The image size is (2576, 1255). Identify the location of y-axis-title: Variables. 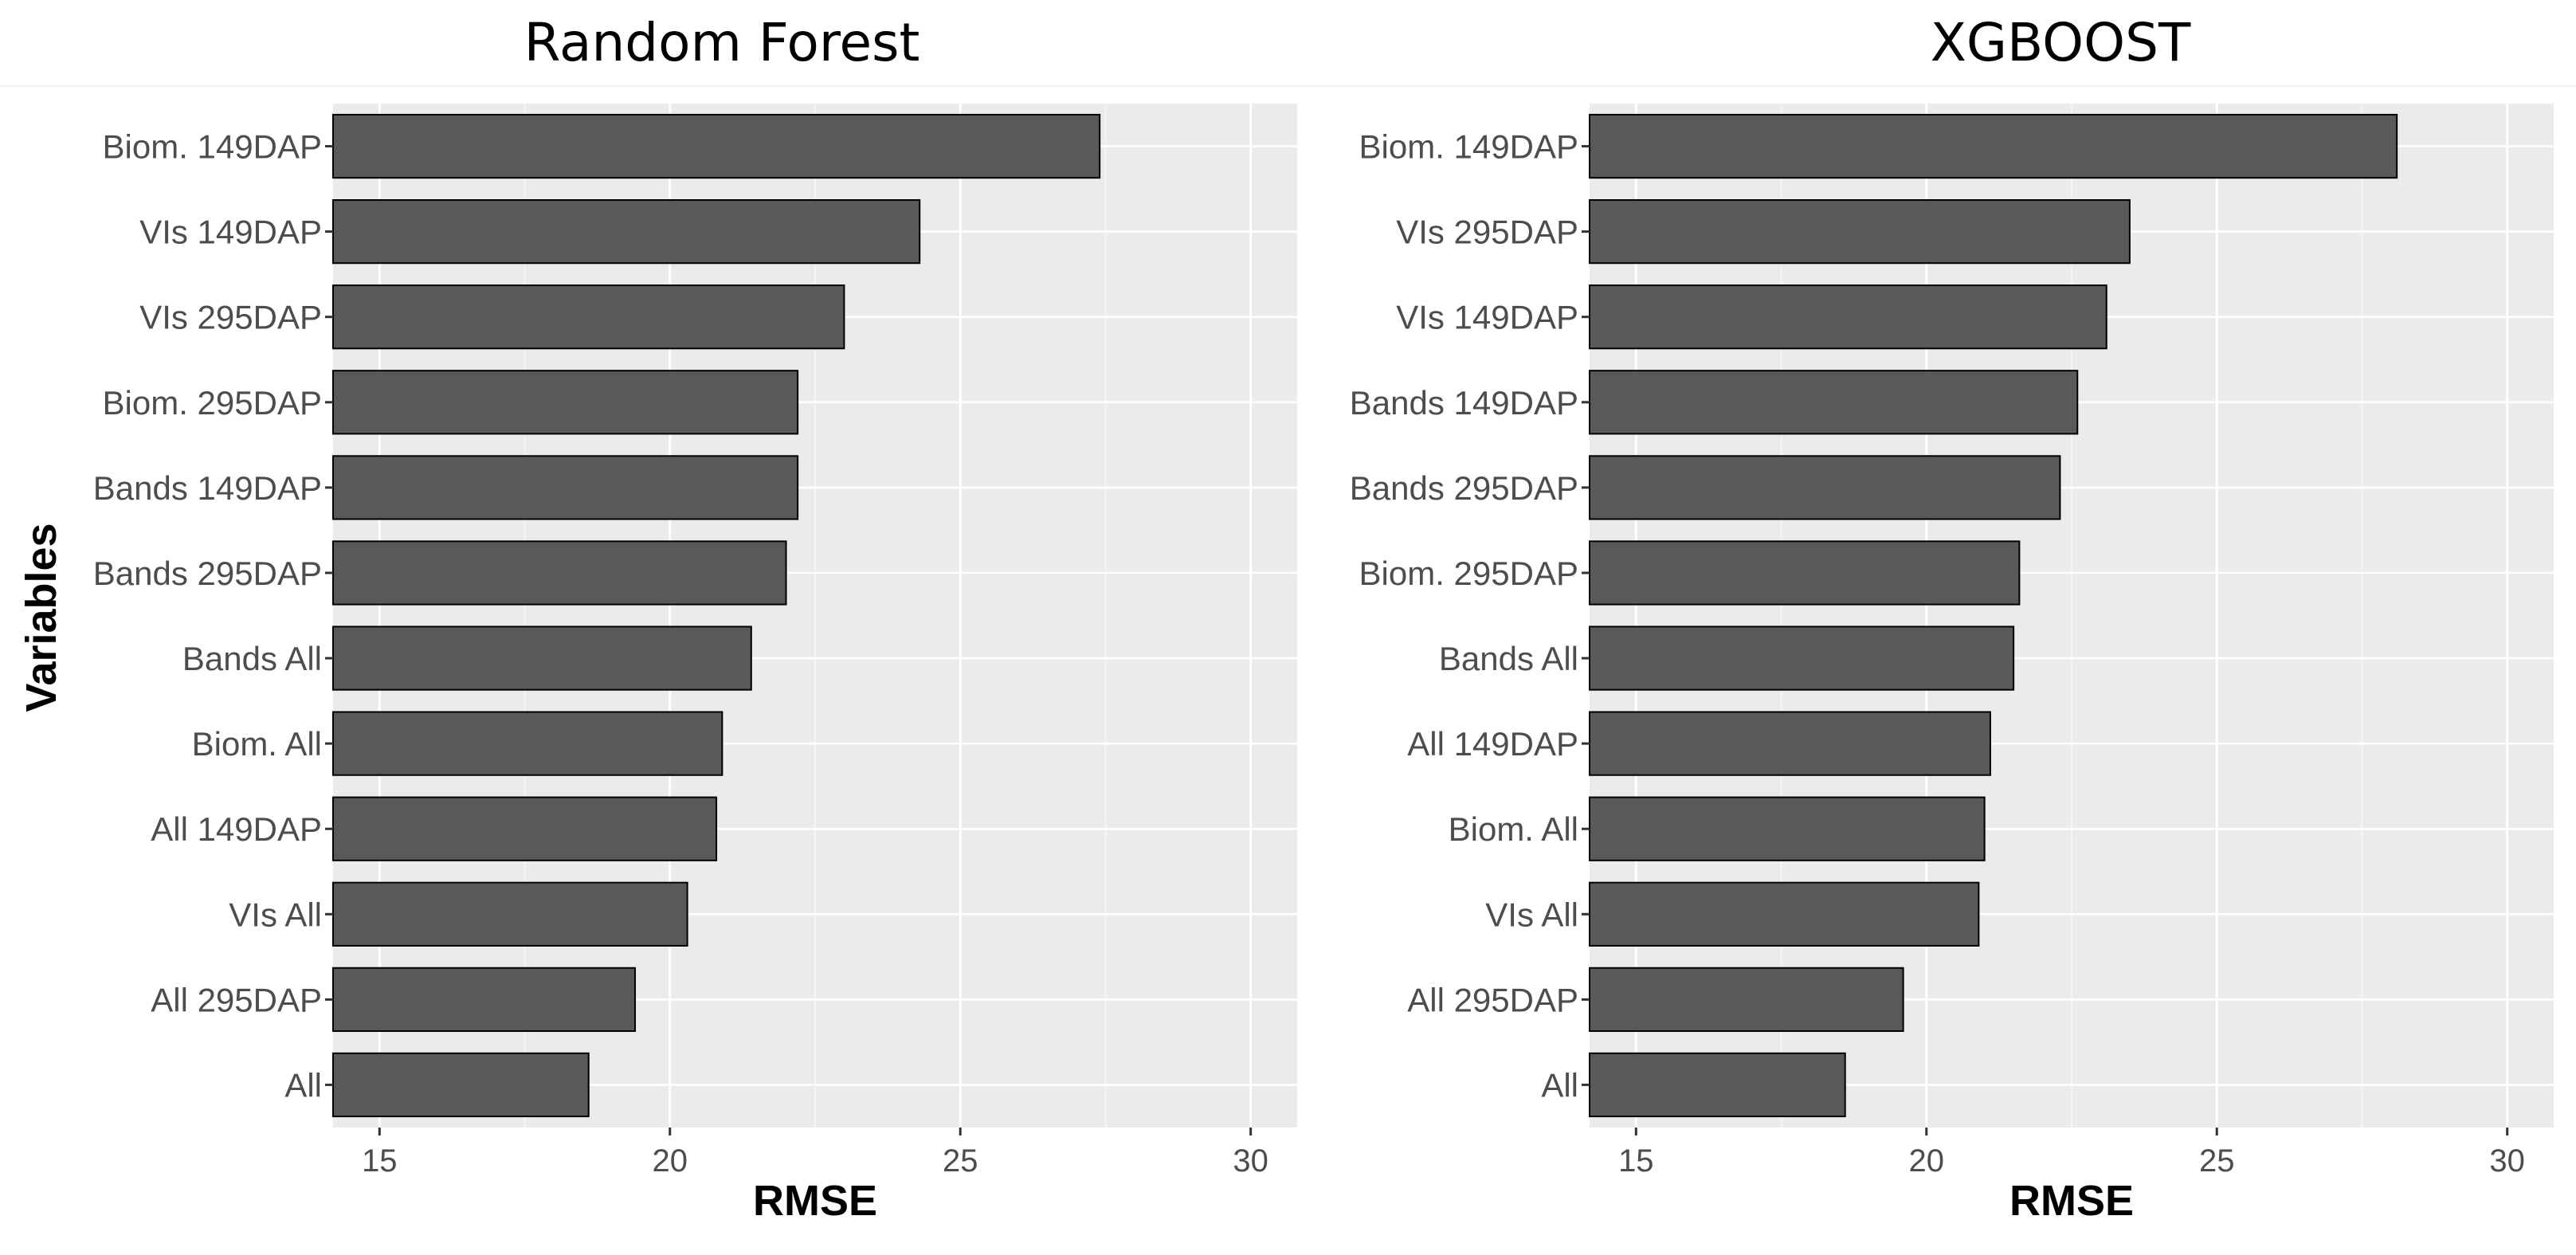
(42, 617).